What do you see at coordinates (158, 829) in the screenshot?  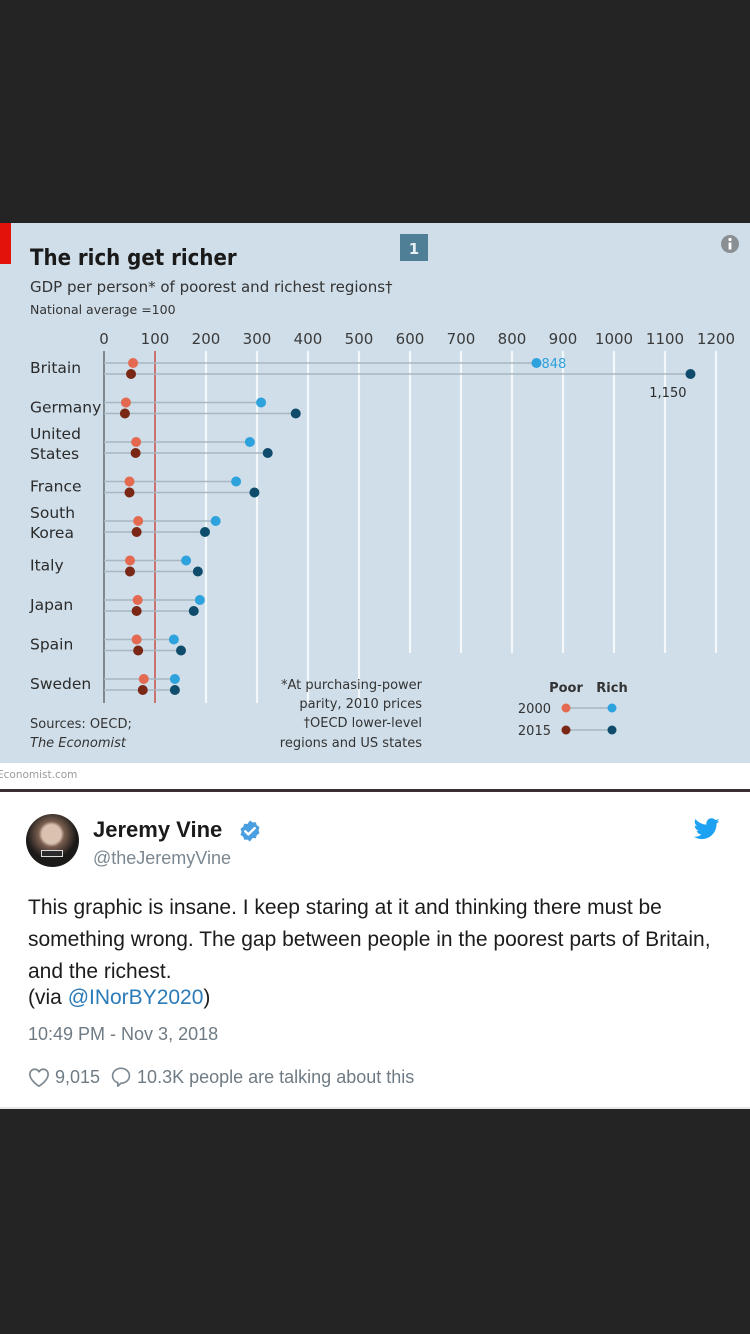 I see `author-name: Jeremy Vine` at bounding box center [158, 829].